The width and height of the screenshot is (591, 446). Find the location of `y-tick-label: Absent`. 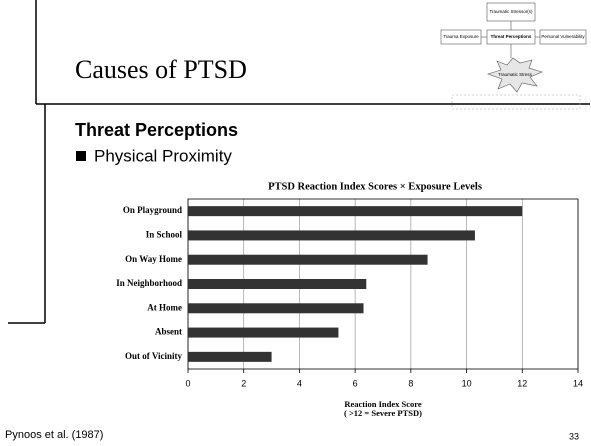

y-tick-label: Absent is located at coordinates (168, 332).